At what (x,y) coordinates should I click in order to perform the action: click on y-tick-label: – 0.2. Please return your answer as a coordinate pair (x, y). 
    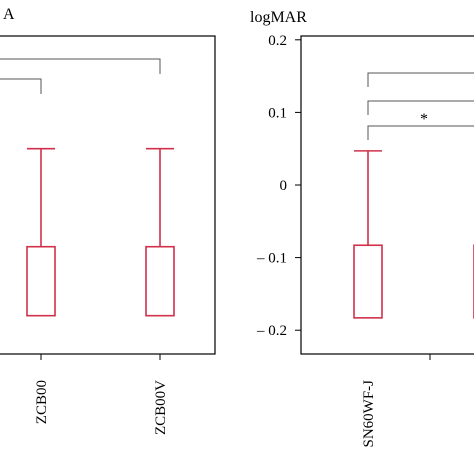
    Looking at the image, I should click on (271, 331).